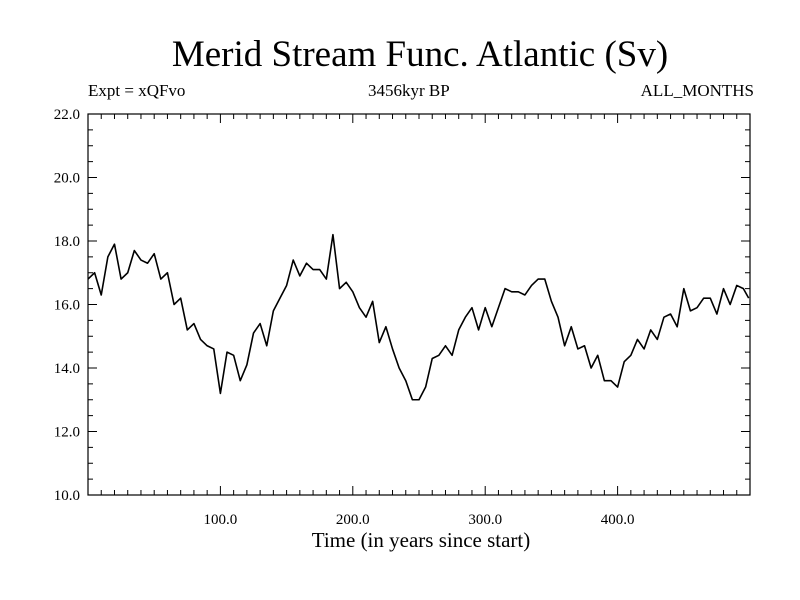 The width and height of the screenshot is (800, 600). I want to click on y-tick-label: 22.0, so click(67, 115).